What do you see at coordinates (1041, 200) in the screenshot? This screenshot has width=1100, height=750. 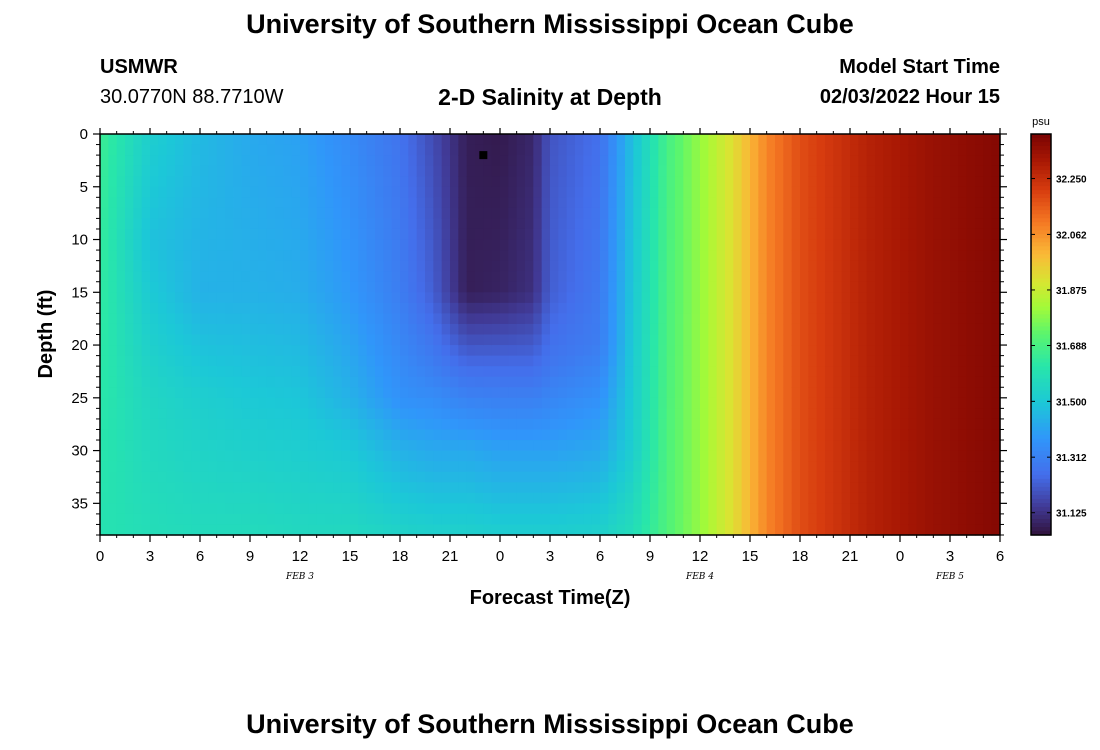 I see `colorbar-swatch` at bounding box center [1041, 200].